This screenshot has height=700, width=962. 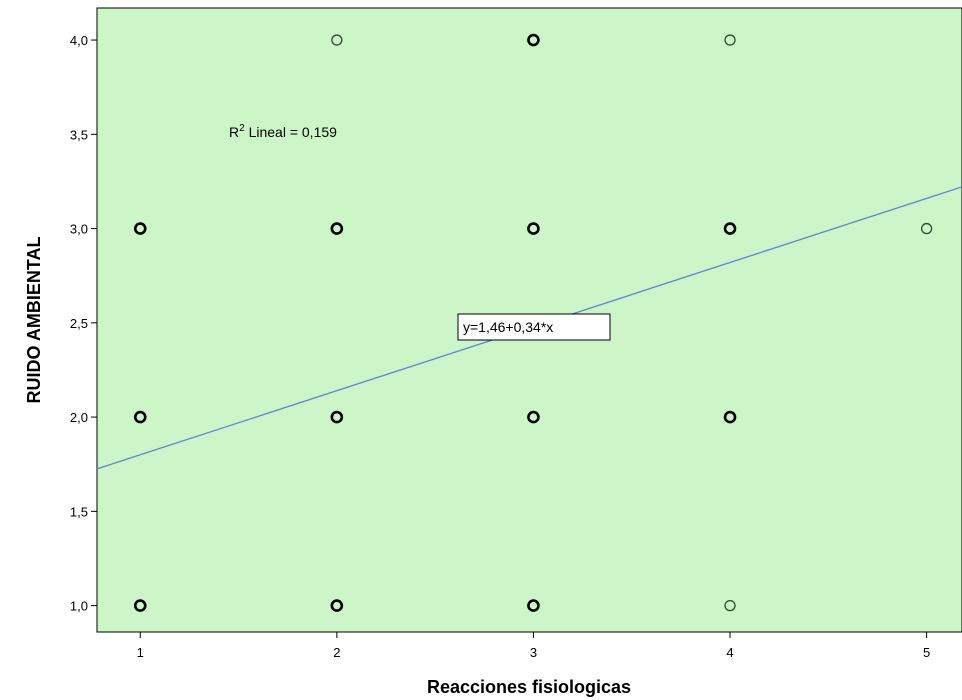 I want to click on x-axis-title: Reacciones fisiologicas, so click(x=529, y=687).